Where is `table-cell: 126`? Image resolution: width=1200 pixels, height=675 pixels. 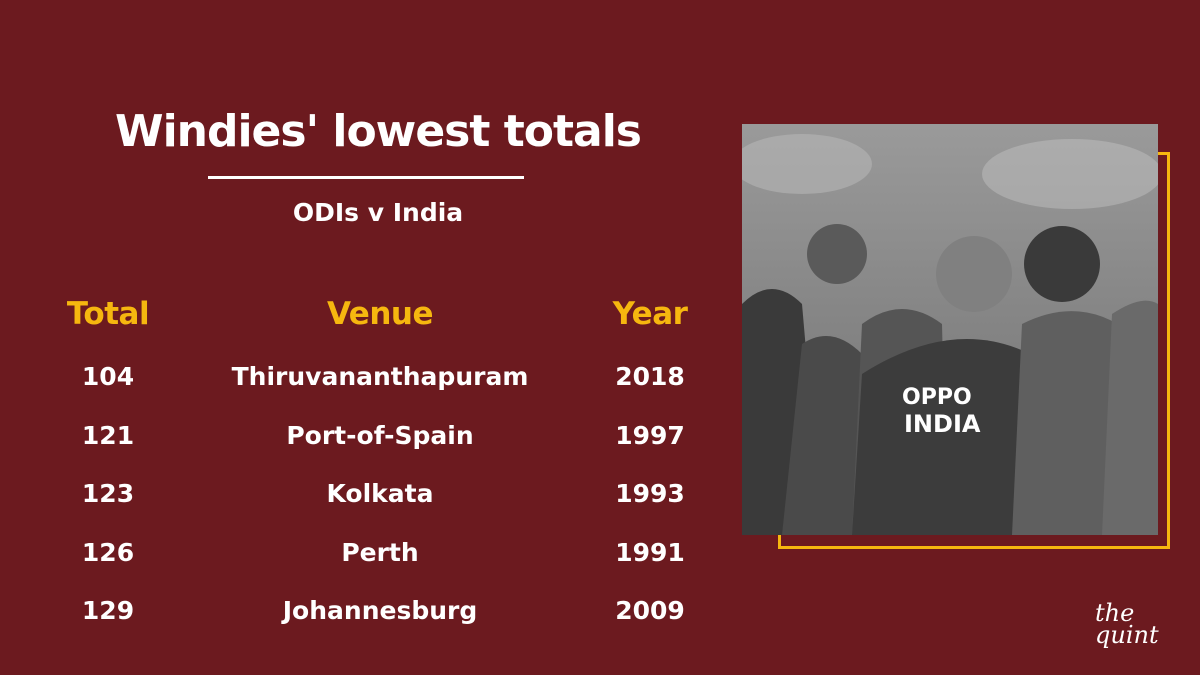 table-cell: 126 is located at coordinates (108, 552).